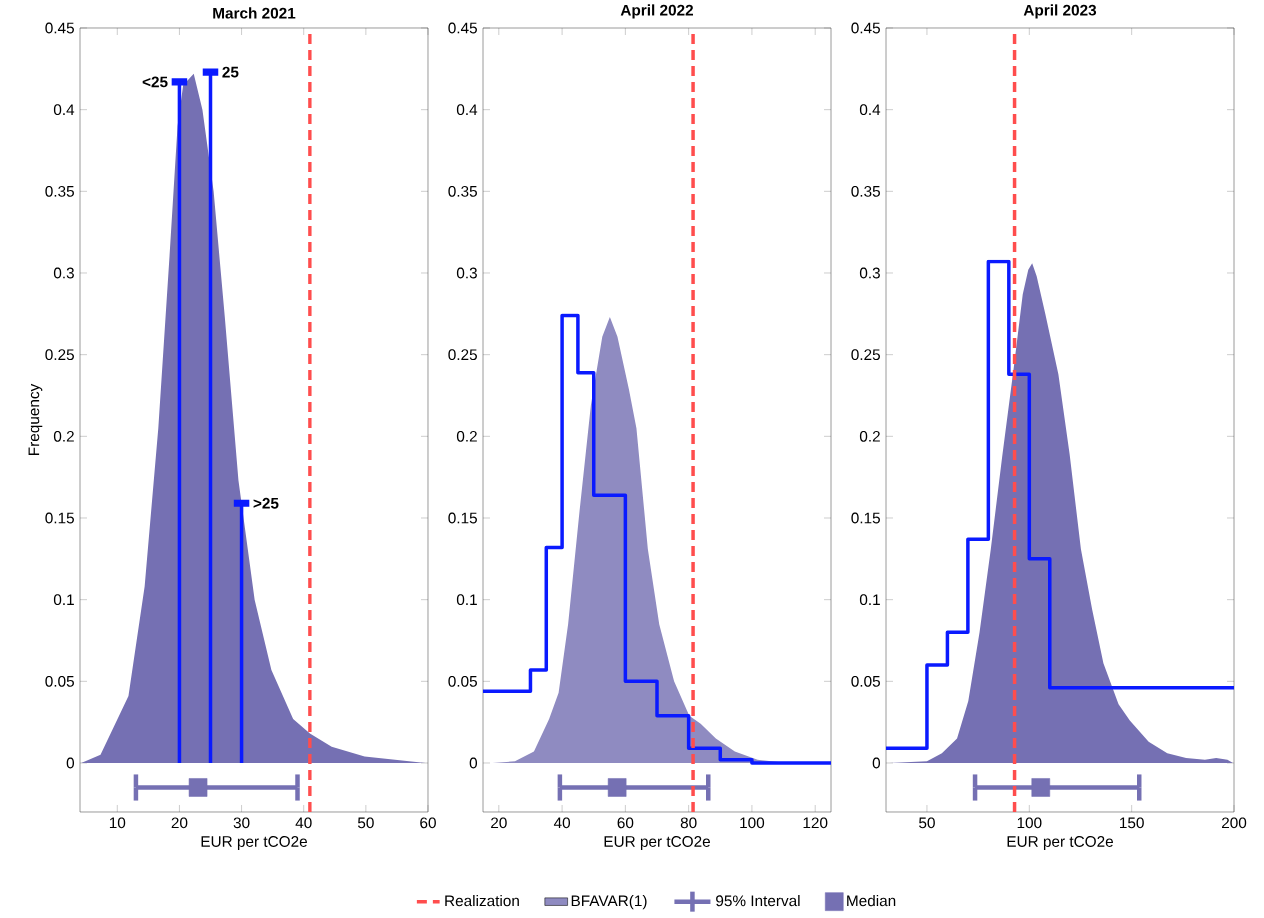 This screenshot has height=918, width=1264. What do you see at coordinates (815, 823) in the screenshot?
I see `x-tick-label: 120` at bounding box center [815, 823].